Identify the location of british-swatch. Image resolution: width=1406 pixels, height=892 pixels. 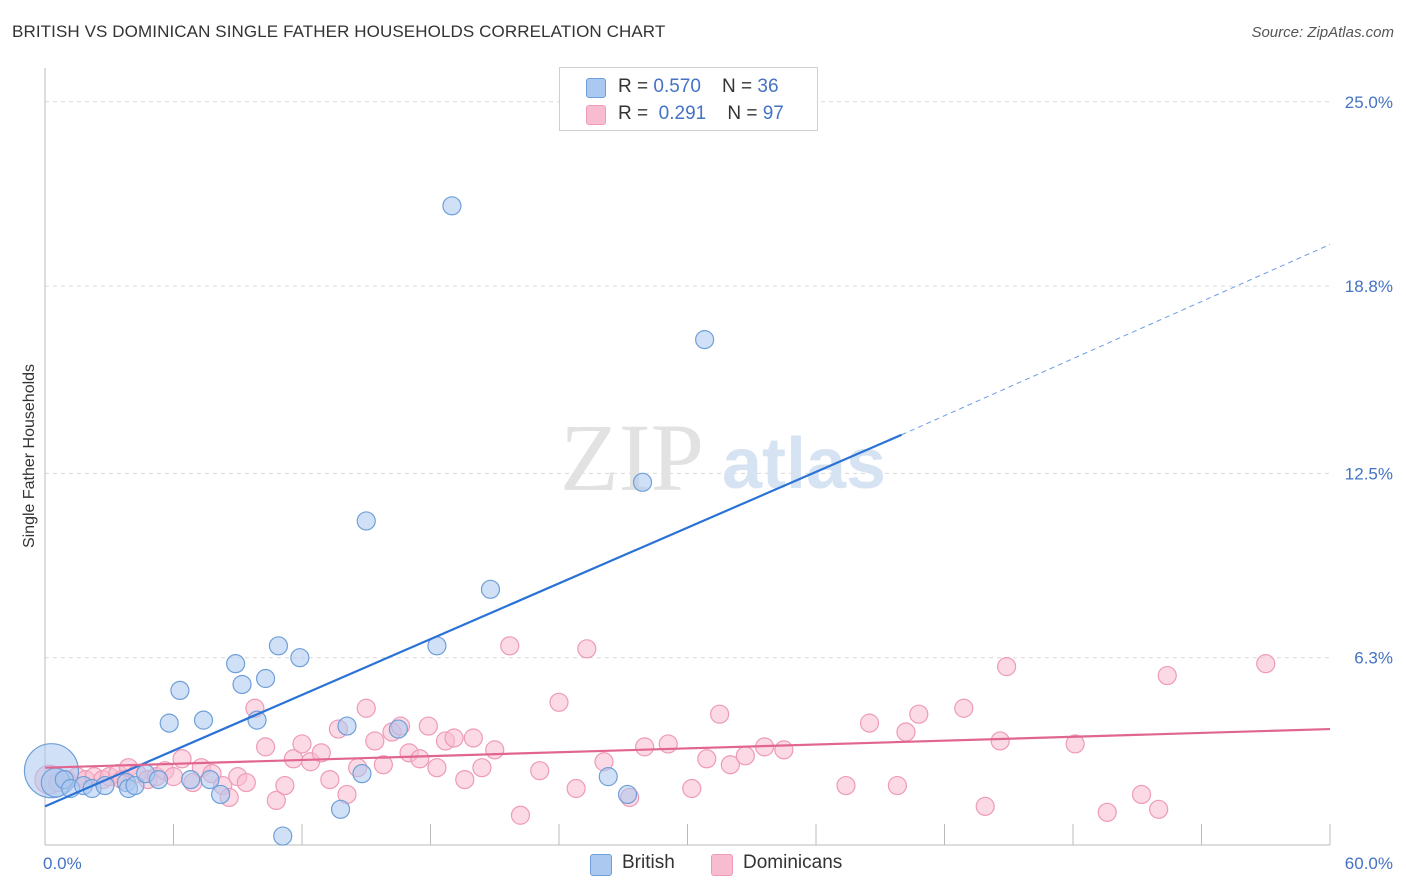
(596, 88).